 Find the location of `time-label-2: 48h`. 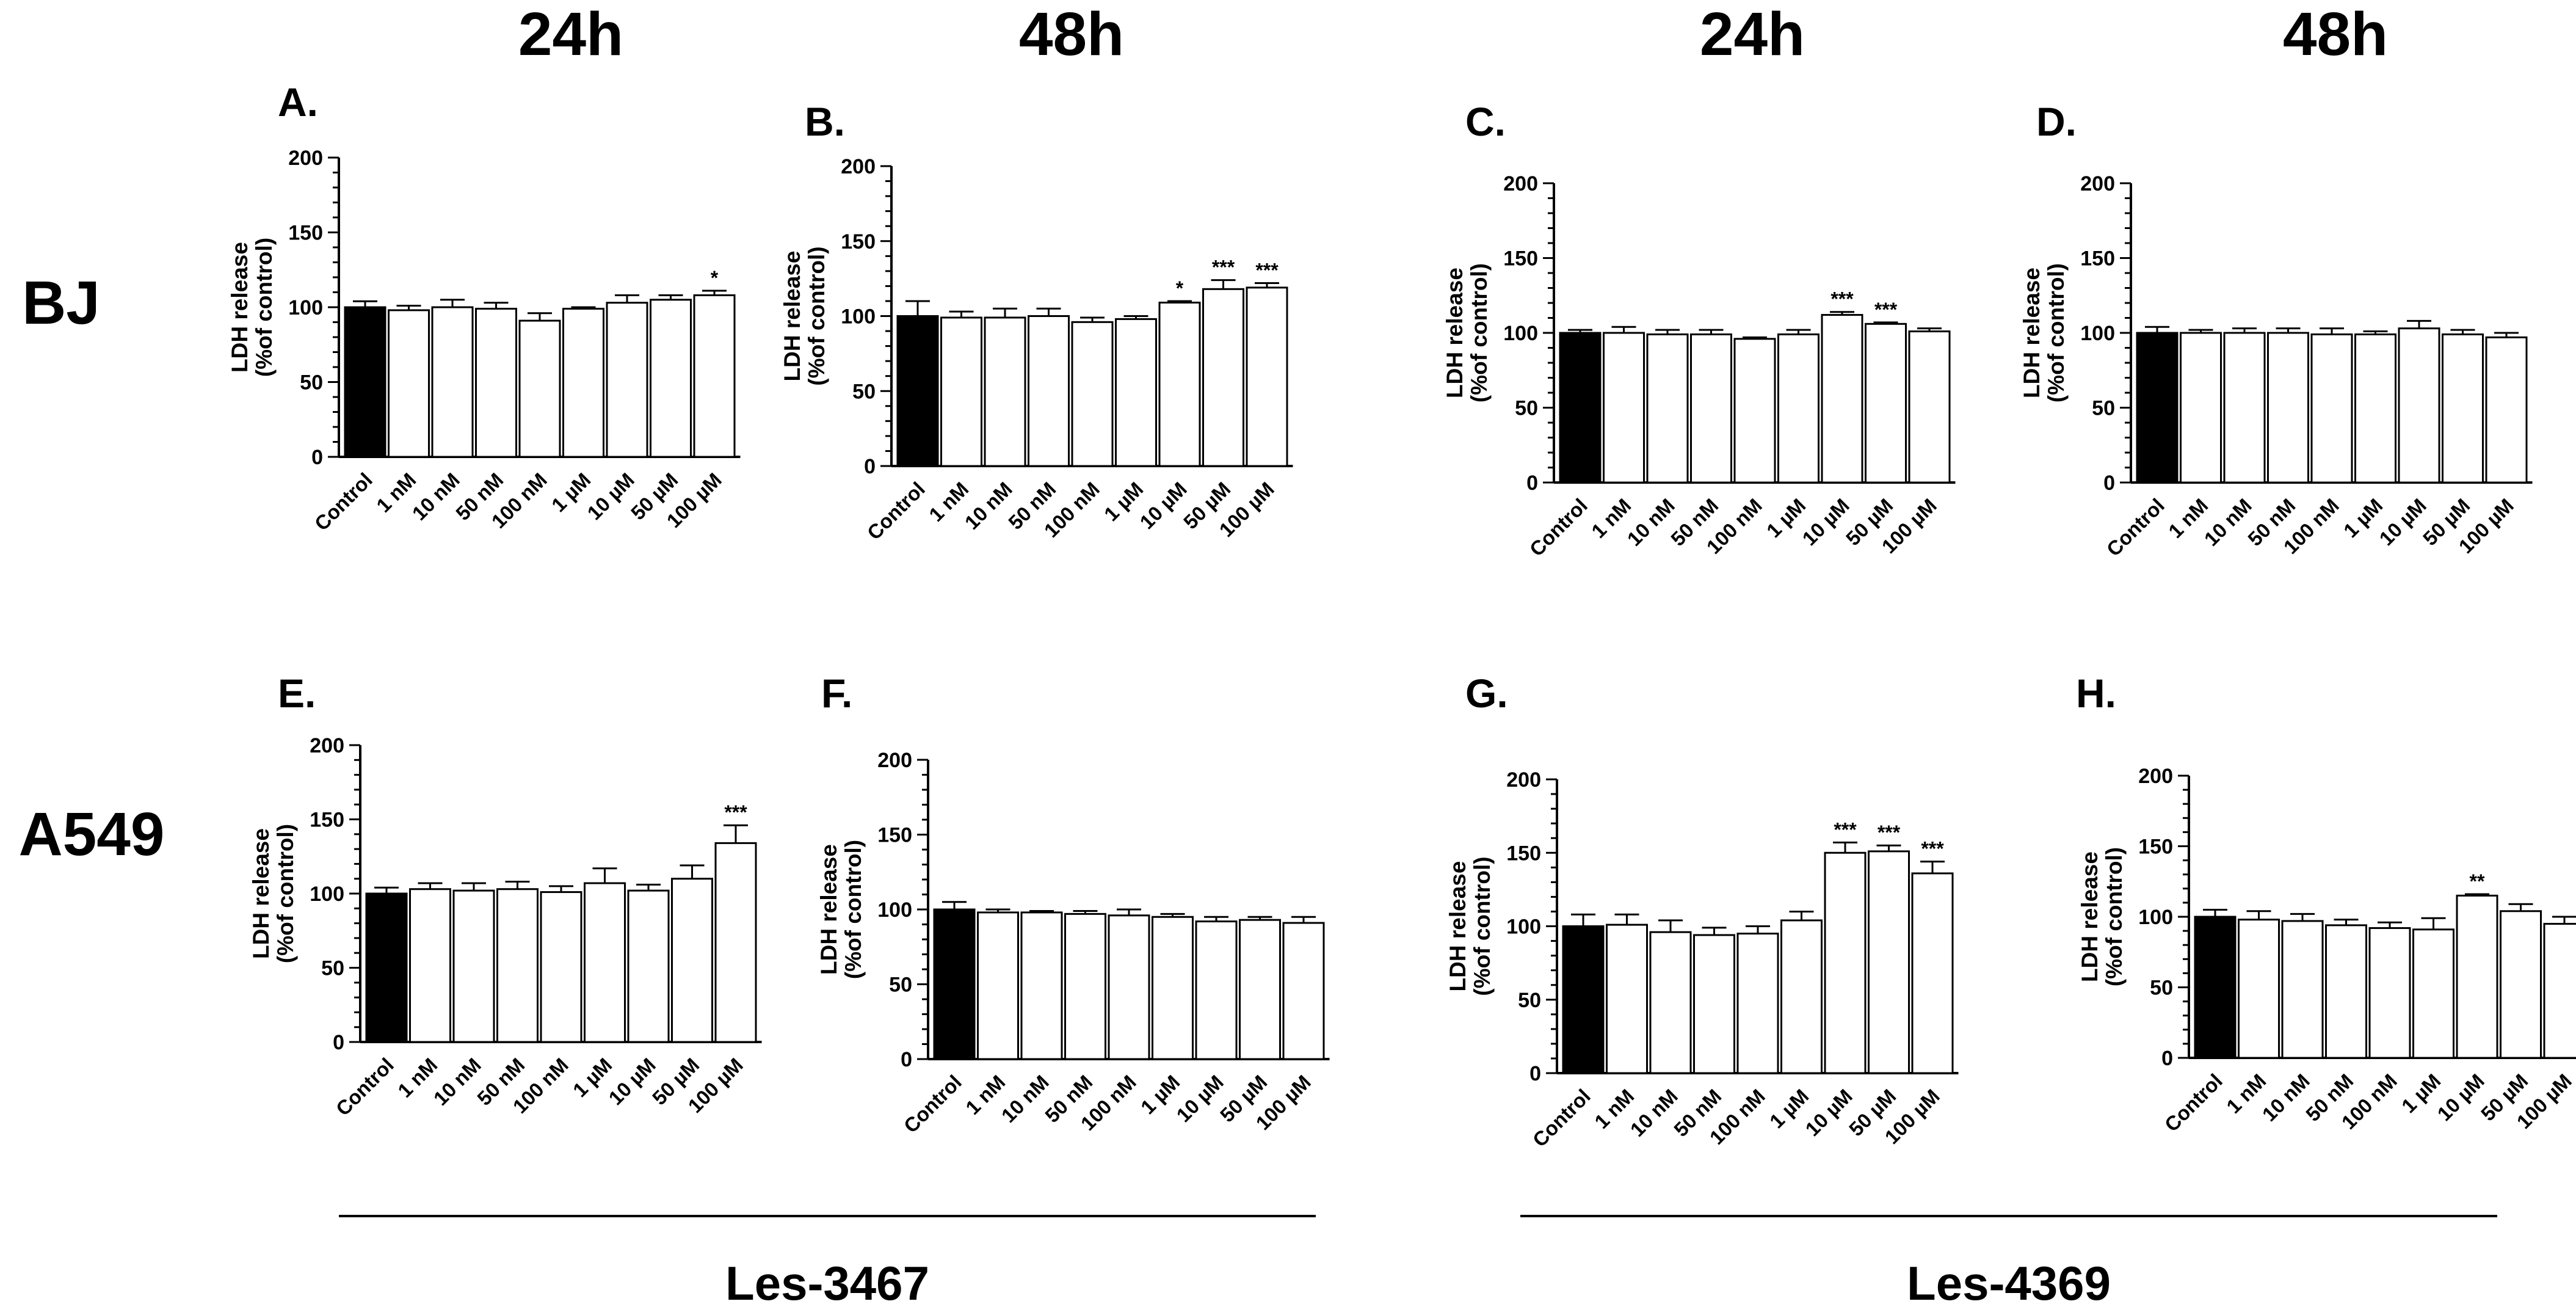

time-label-2: 48h is located at coordinates (1071, 34).